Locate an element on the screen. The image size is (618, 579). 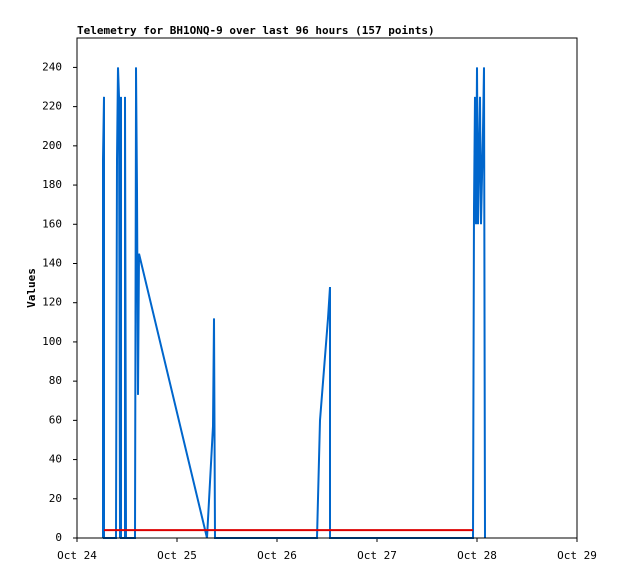
y-tick-label: 0 is located at coordinates (58, 537).